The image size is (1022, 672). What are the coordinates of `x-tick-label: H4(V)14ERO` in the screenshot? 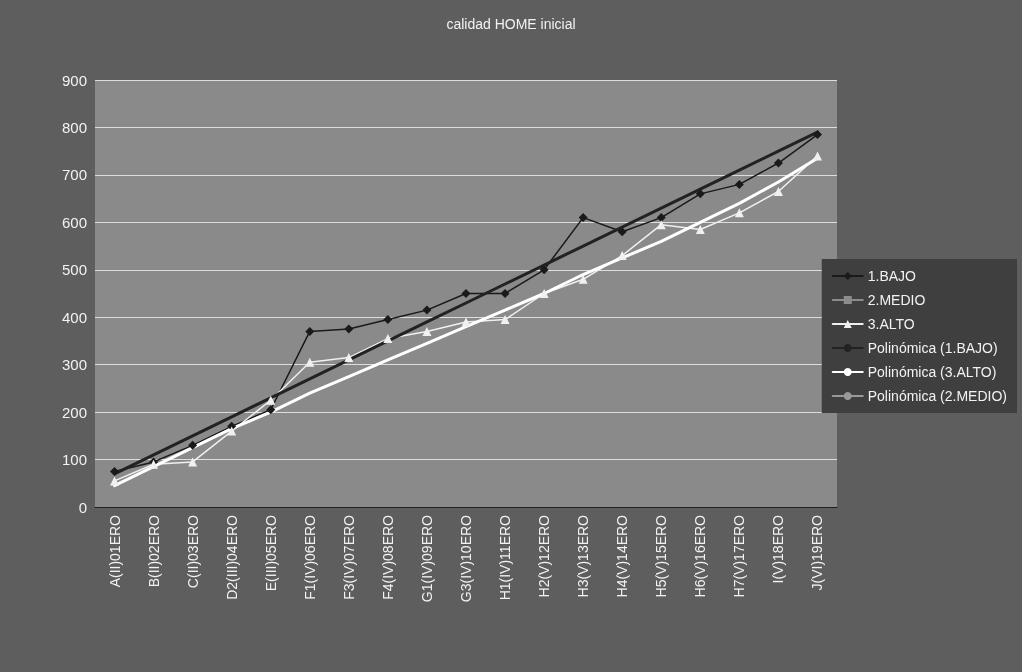 It's located at (622, 556).